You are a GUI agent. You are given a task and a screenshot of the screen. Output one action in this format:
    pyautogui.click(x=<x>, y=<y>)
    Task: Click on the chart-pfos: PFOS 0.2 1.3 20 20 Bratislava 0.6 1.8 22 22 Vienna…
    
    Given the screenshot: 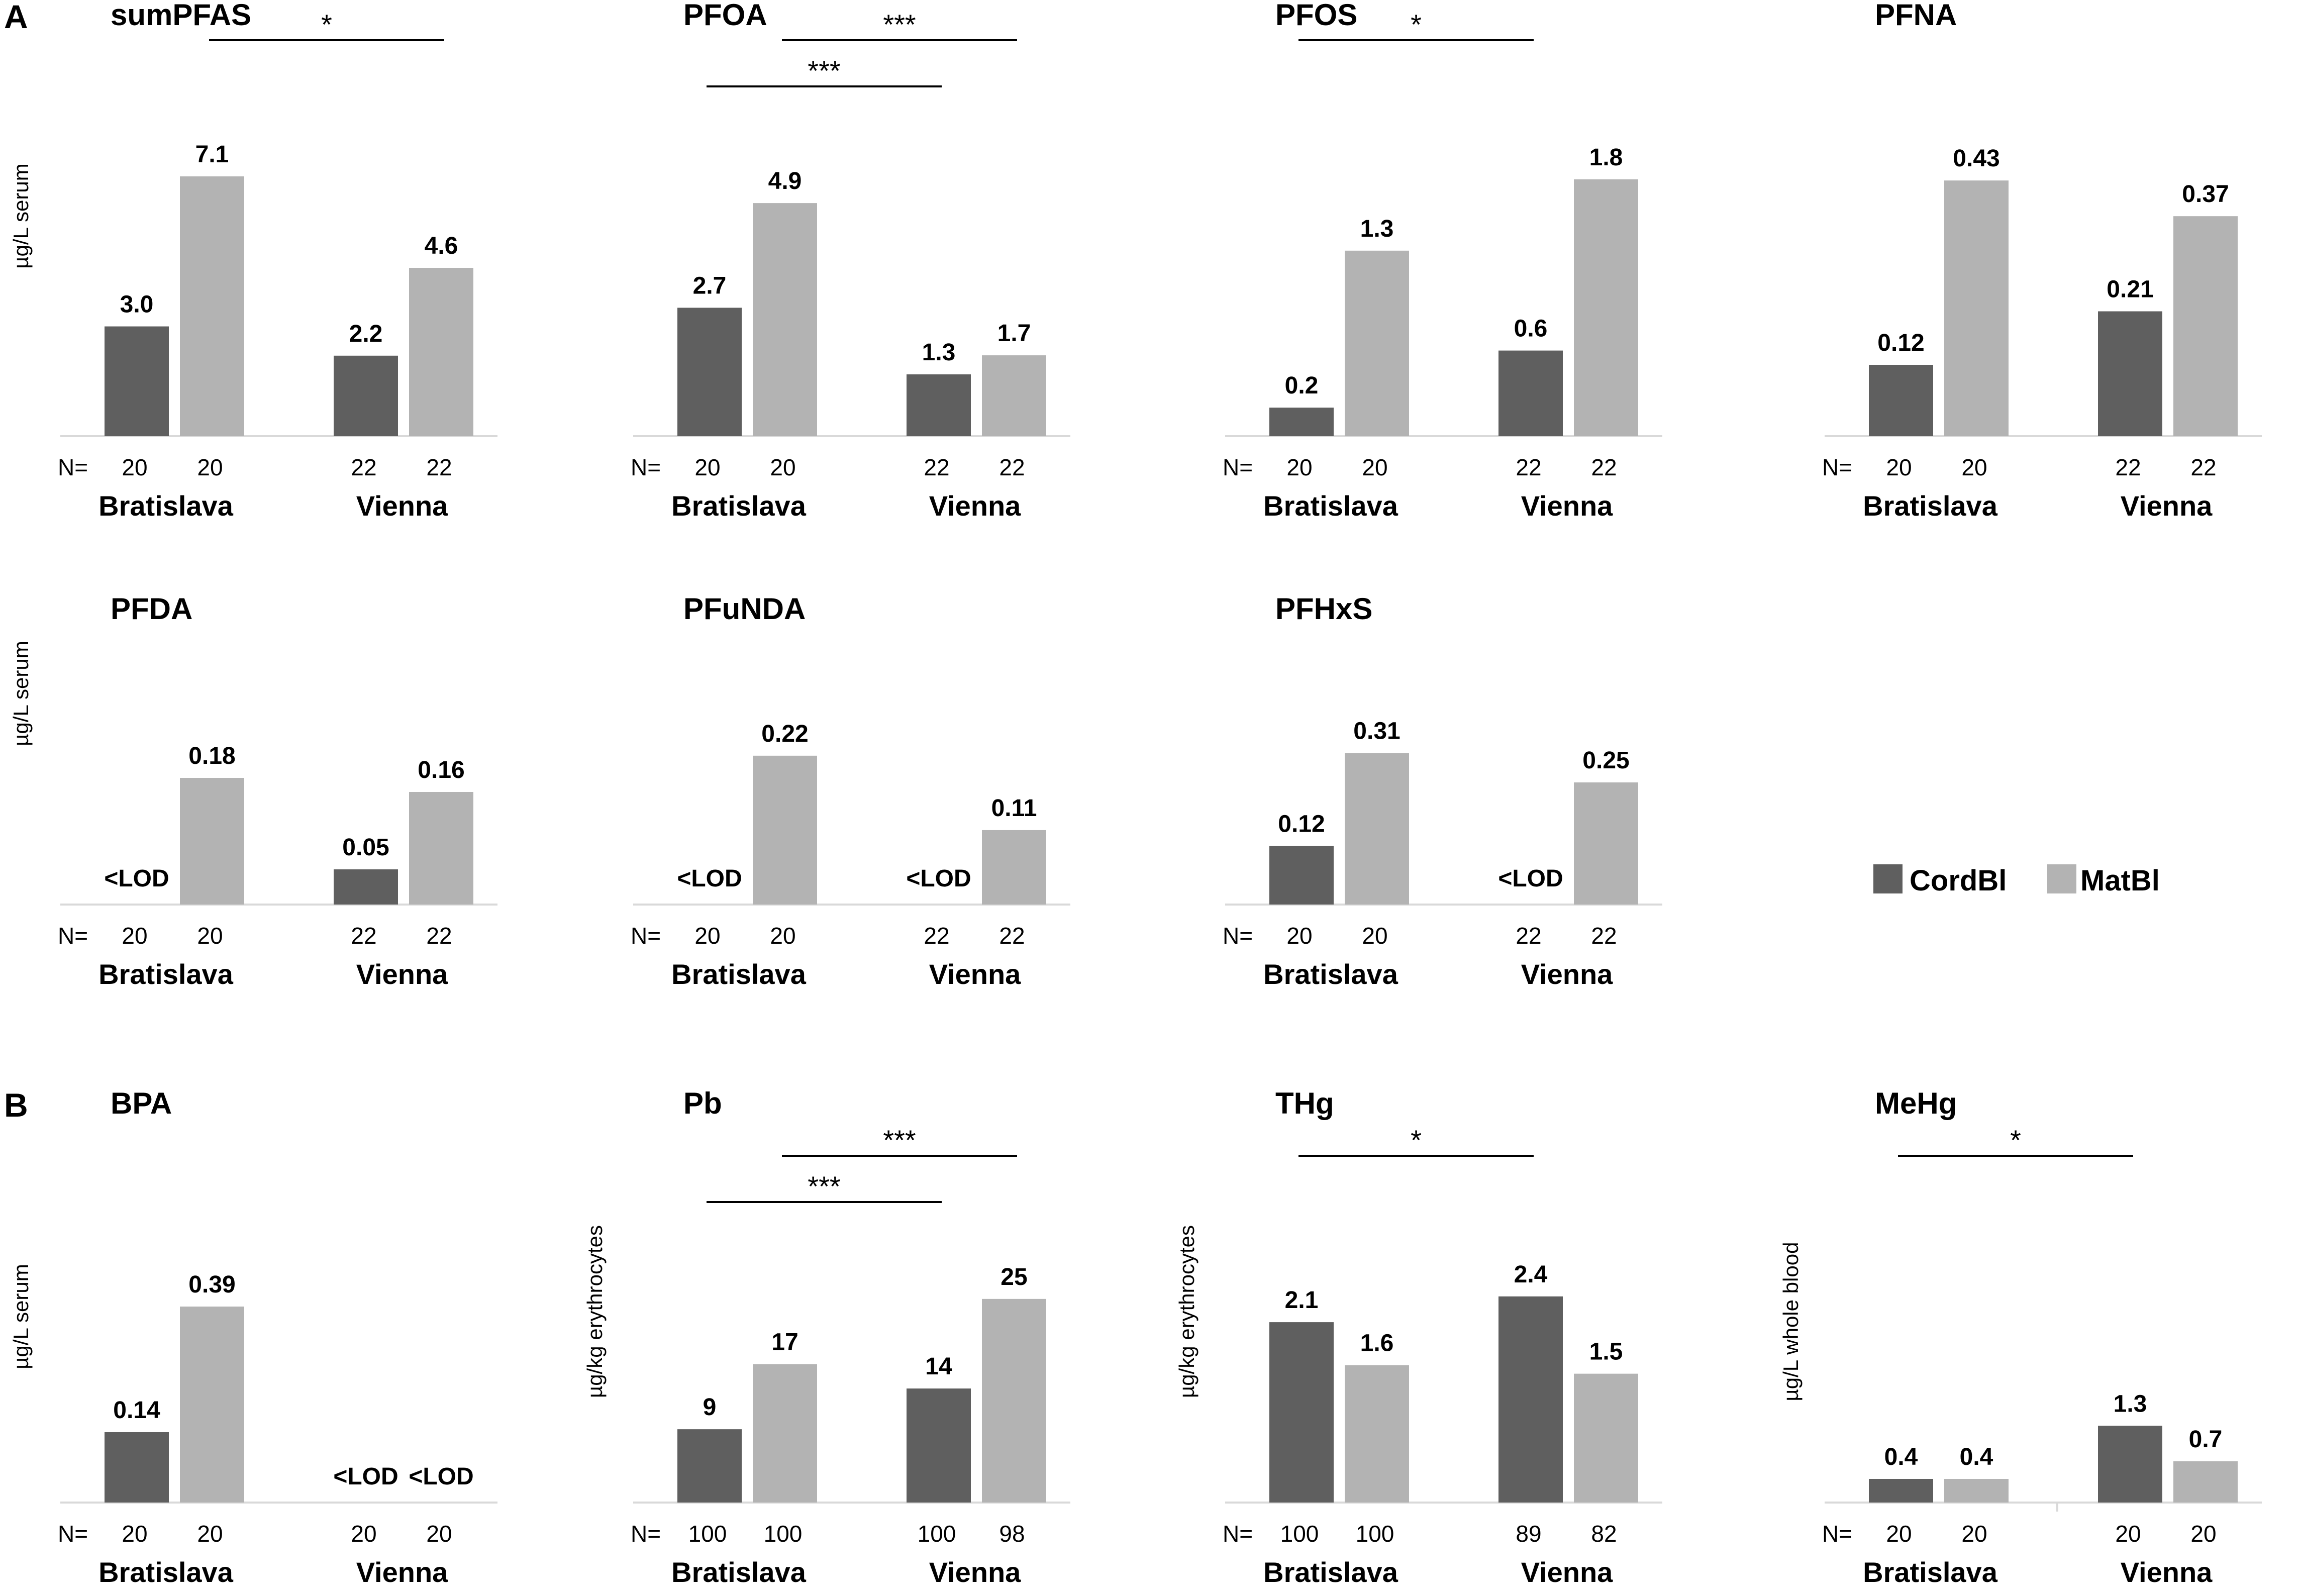 What is the action you would take?
    pyautogui.click(x=1442, y=261)
    